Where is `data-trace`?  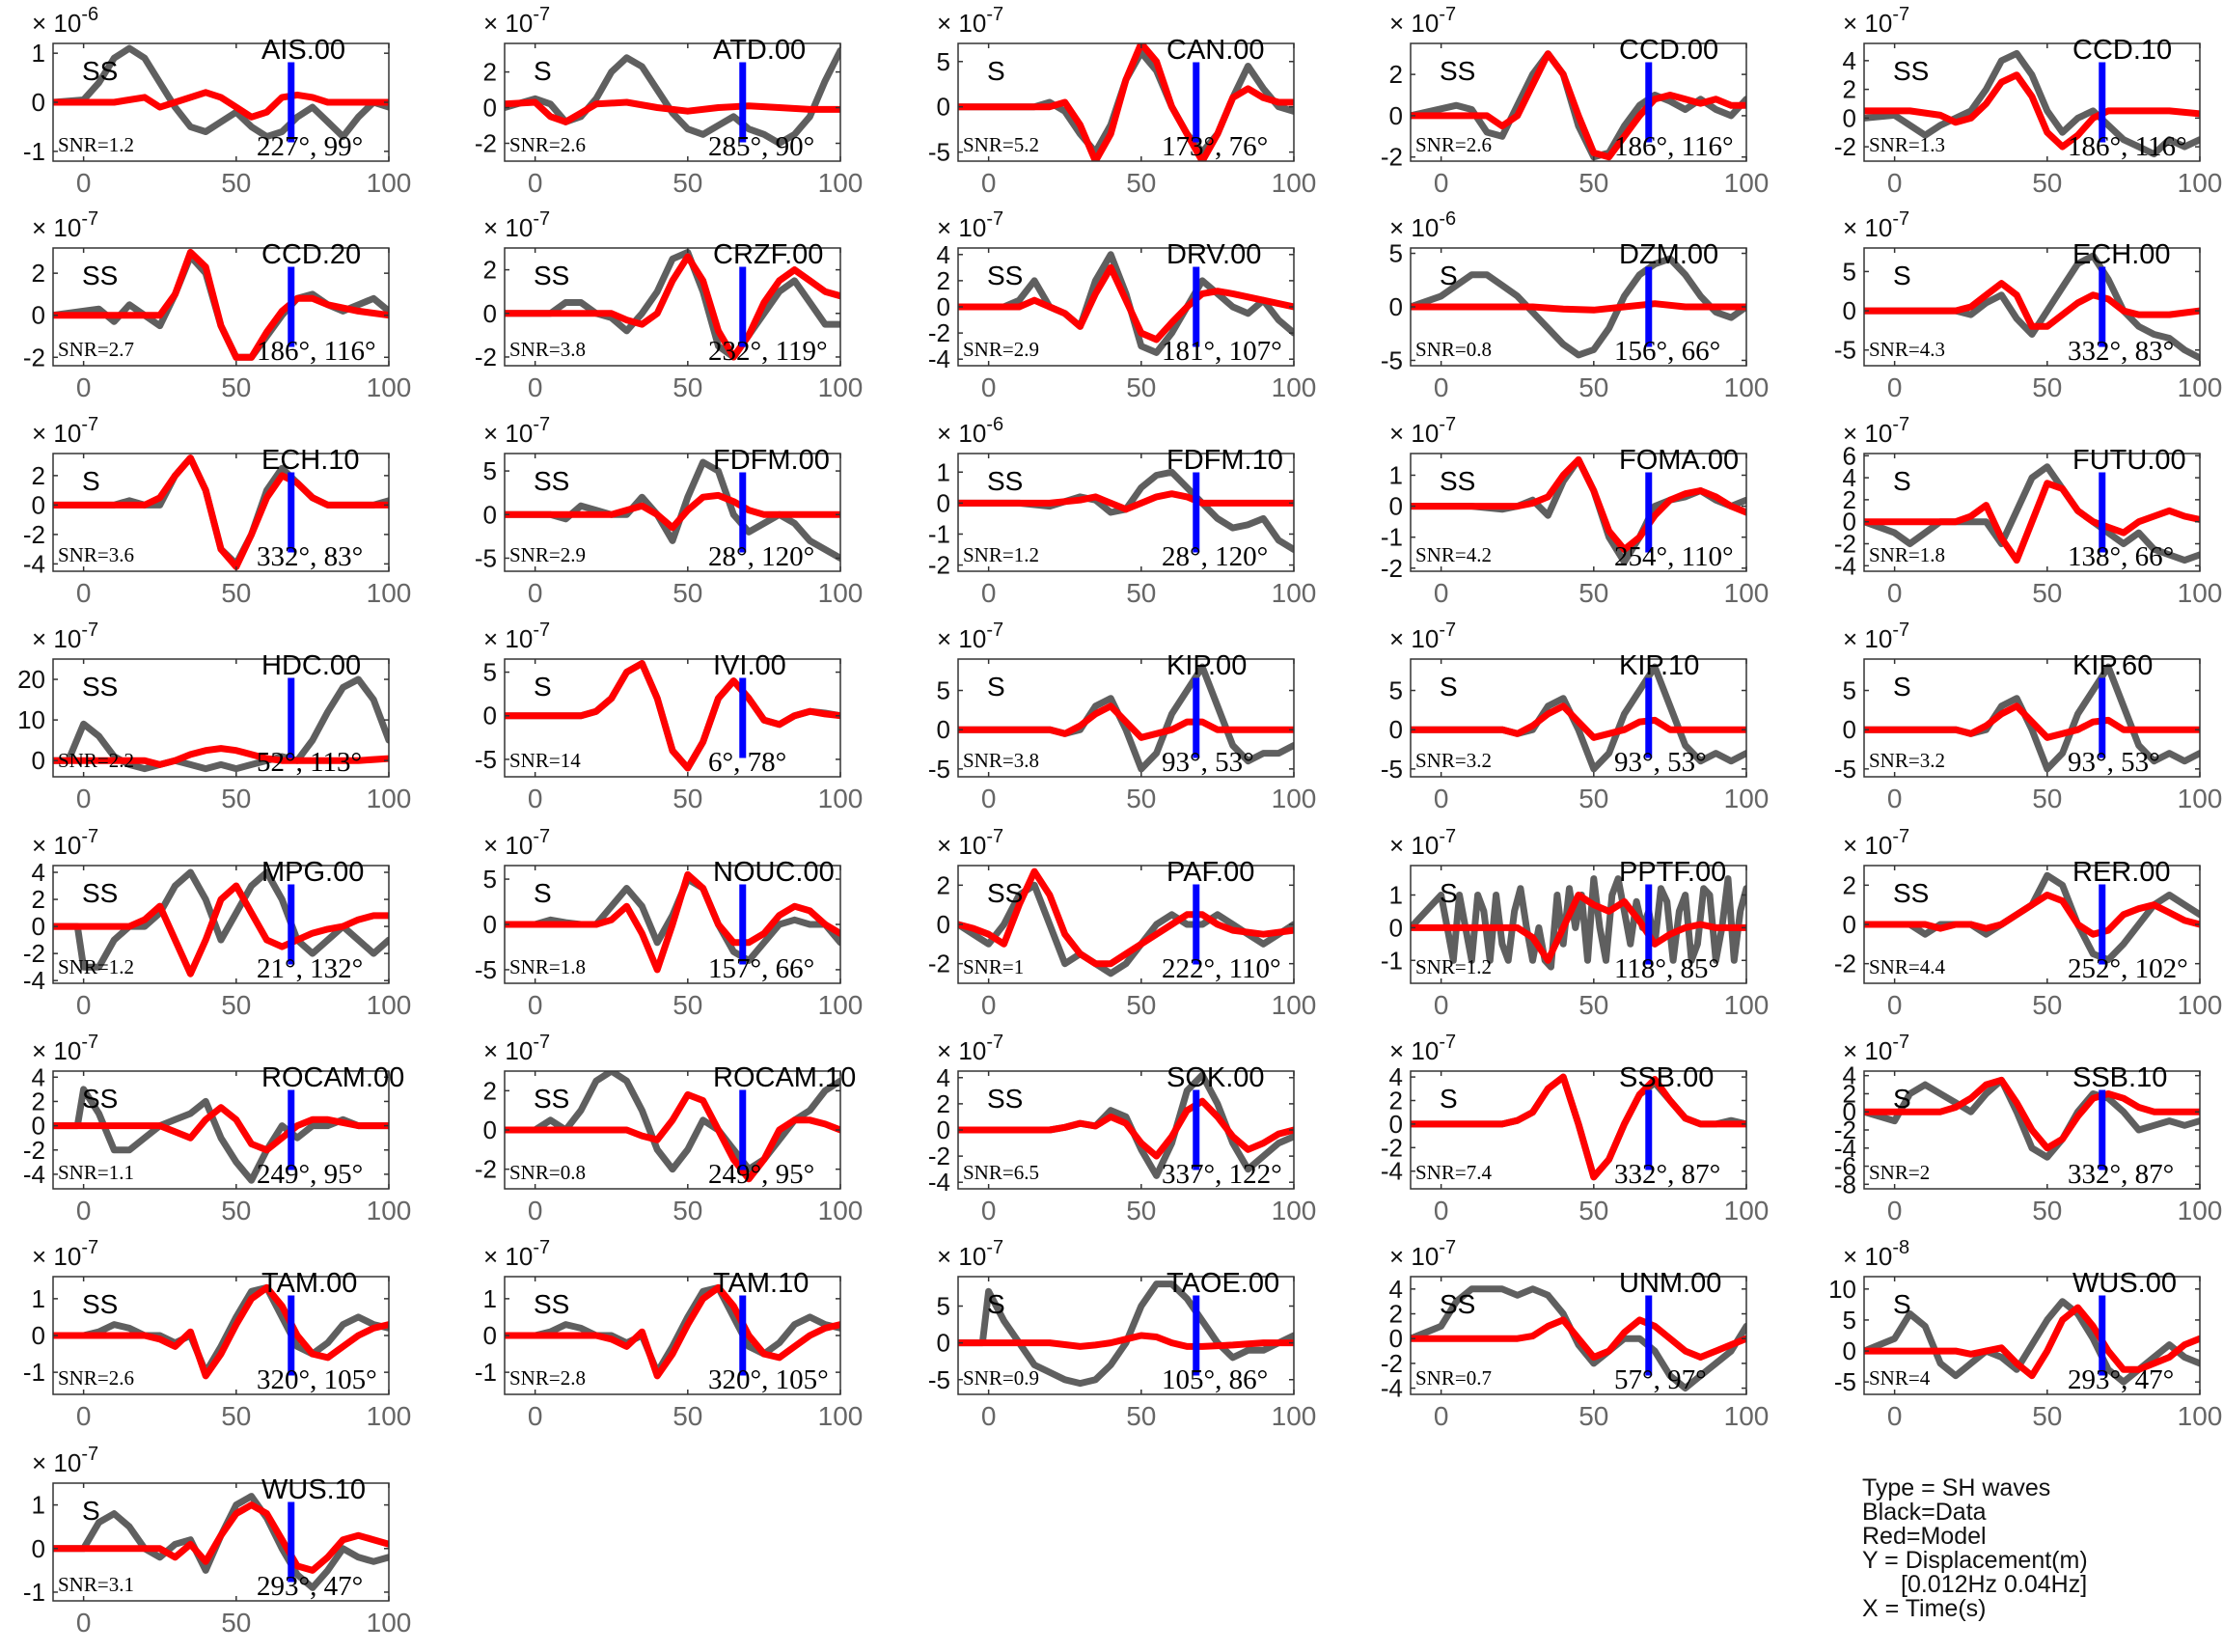 data-trace is located at coordinates (672, 510).